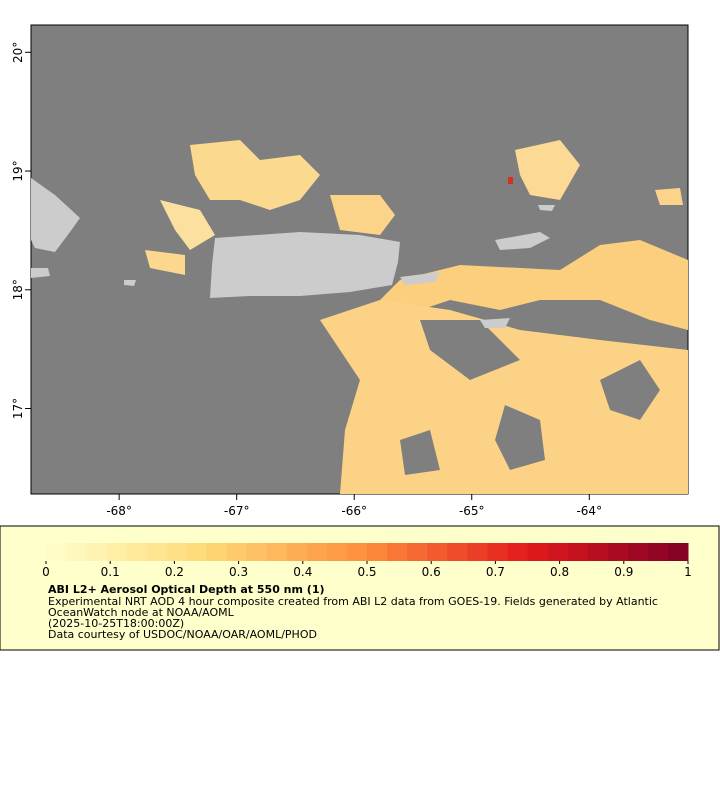  I want to click on y-tick-label: 18°, so click(18, 289).